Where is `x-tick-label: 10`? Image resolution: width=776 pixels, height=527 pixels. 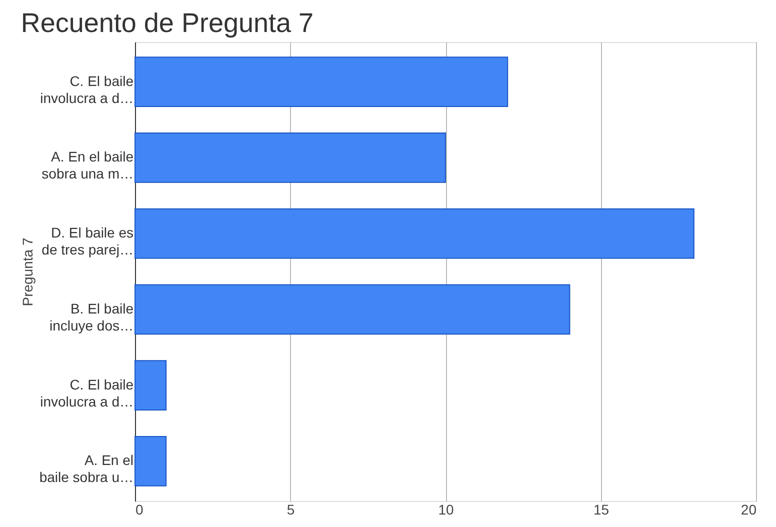
x-tick-label: 10 is located at coordinates (446, 510).